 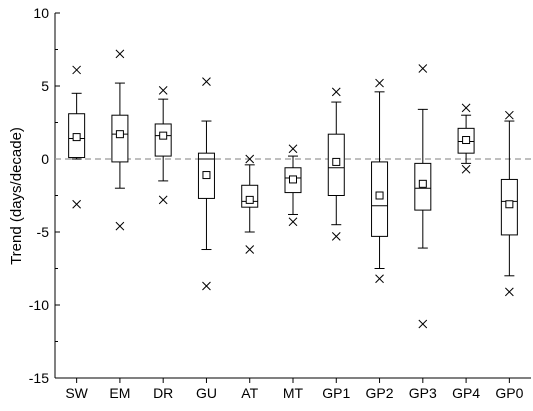 What do you see at coordinates (163, 393) in the screenshot?
I see `x-tick-label: DR` at bounding box center [163, 393].